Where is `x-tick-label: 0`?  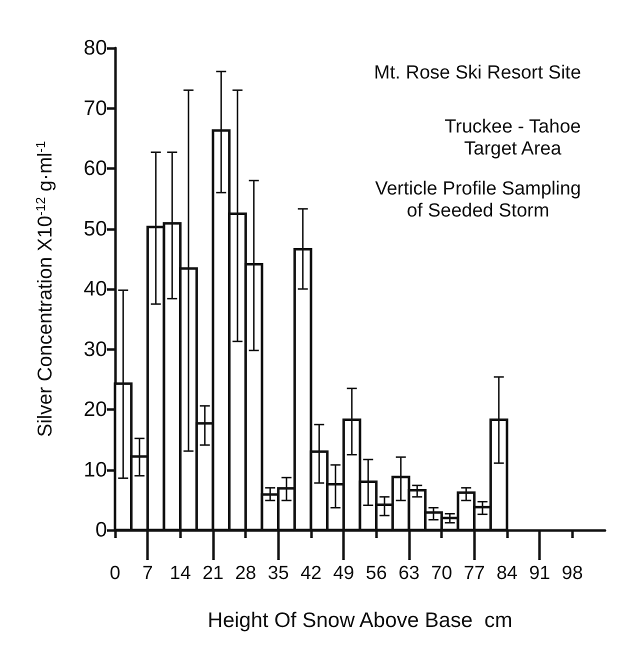 x-tick-label: 0 is located at coordinates (115, 573).